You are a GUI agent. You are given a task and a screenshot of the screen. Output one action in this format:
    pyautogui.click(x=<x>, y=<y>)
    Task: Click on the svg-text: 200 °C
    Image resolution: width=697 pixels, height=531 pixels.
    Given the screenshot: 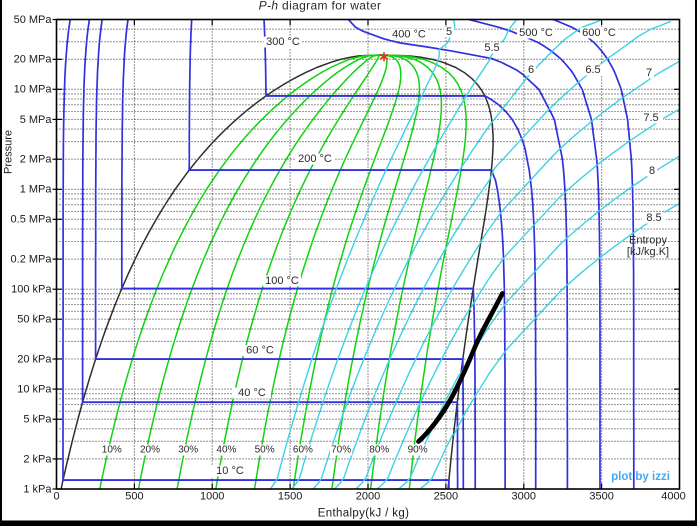 What is the action you would take?
    pyautogui.click(x=315, y=159)
    